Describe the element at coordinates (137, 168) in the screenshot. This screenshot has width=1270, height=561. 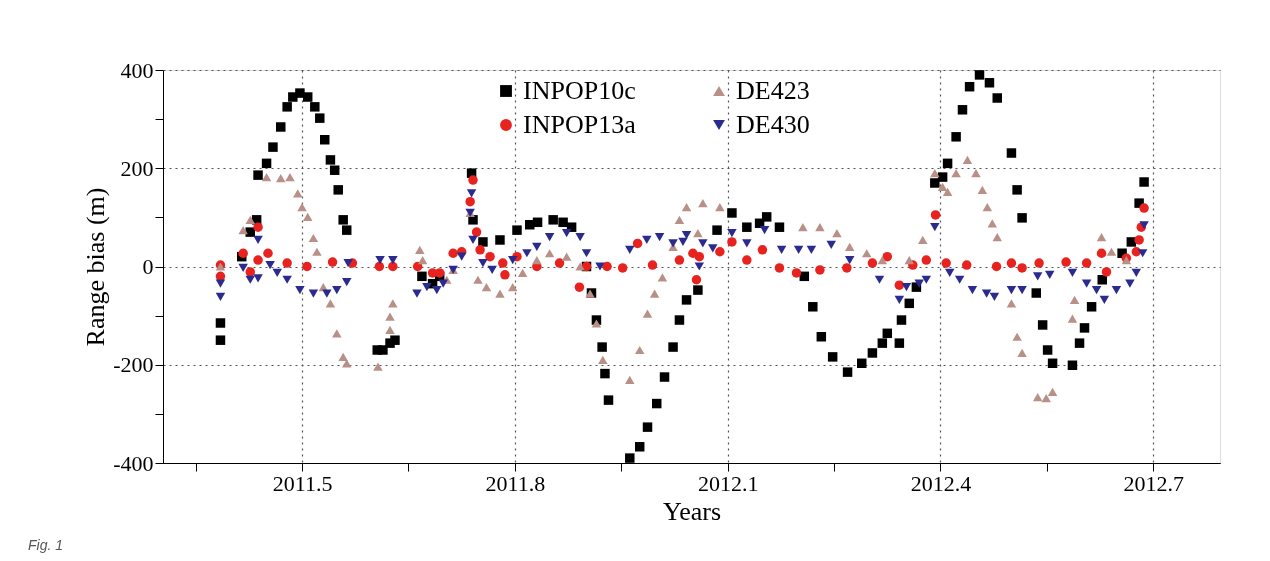
I see `y-tick-label: 200` at that location.